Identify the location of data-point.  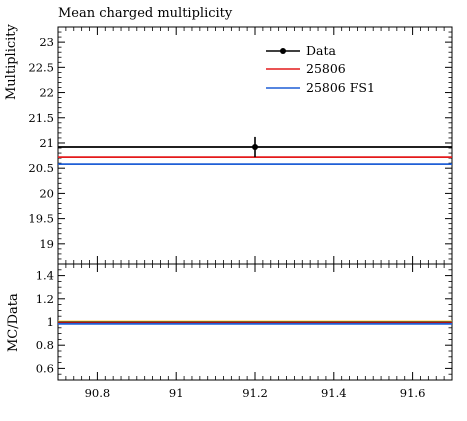
(255, 147).